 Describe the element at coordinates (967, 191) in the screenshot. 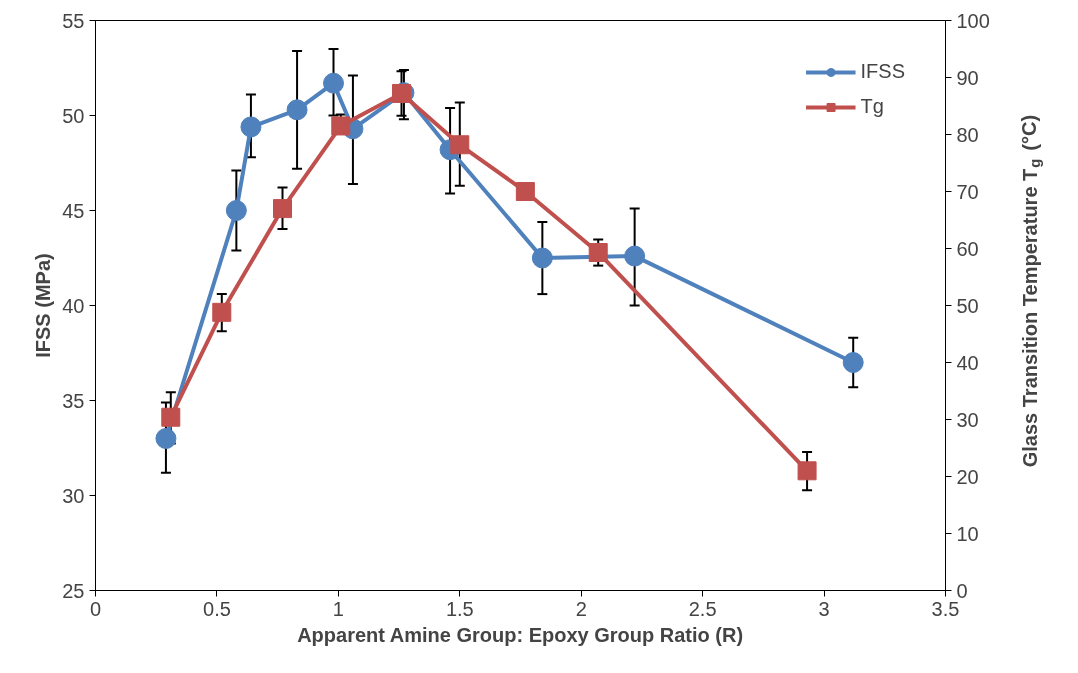

I see `y2-tick-label: 70` at that location.